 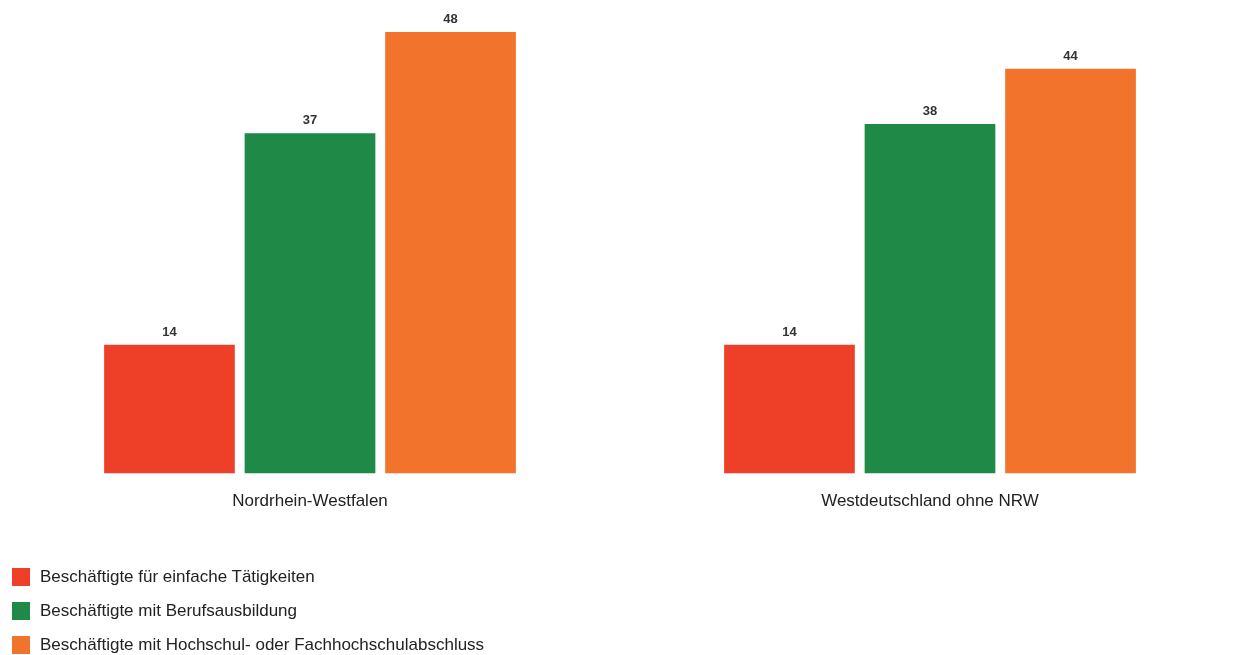 What do you see at coordinates (169, 611) in the screenshot?
I see `legend-label: Beschäftigte mit Berufsausbildung` at bounding box center [169, 611].